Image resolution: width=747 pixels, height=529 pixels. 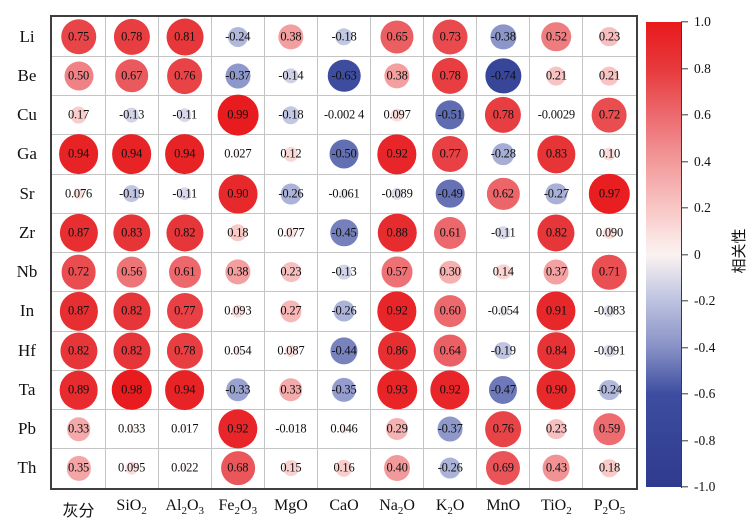 What do you see at coordinates (78, 193) in the screenshot?
I see `correlation-value: 0.076` at bounding box center [78, 193].